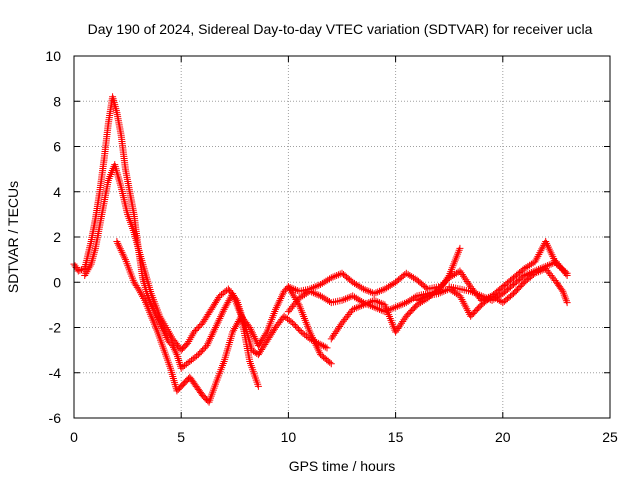  I want to click on y-tick-label: 2, so click(57, 237).